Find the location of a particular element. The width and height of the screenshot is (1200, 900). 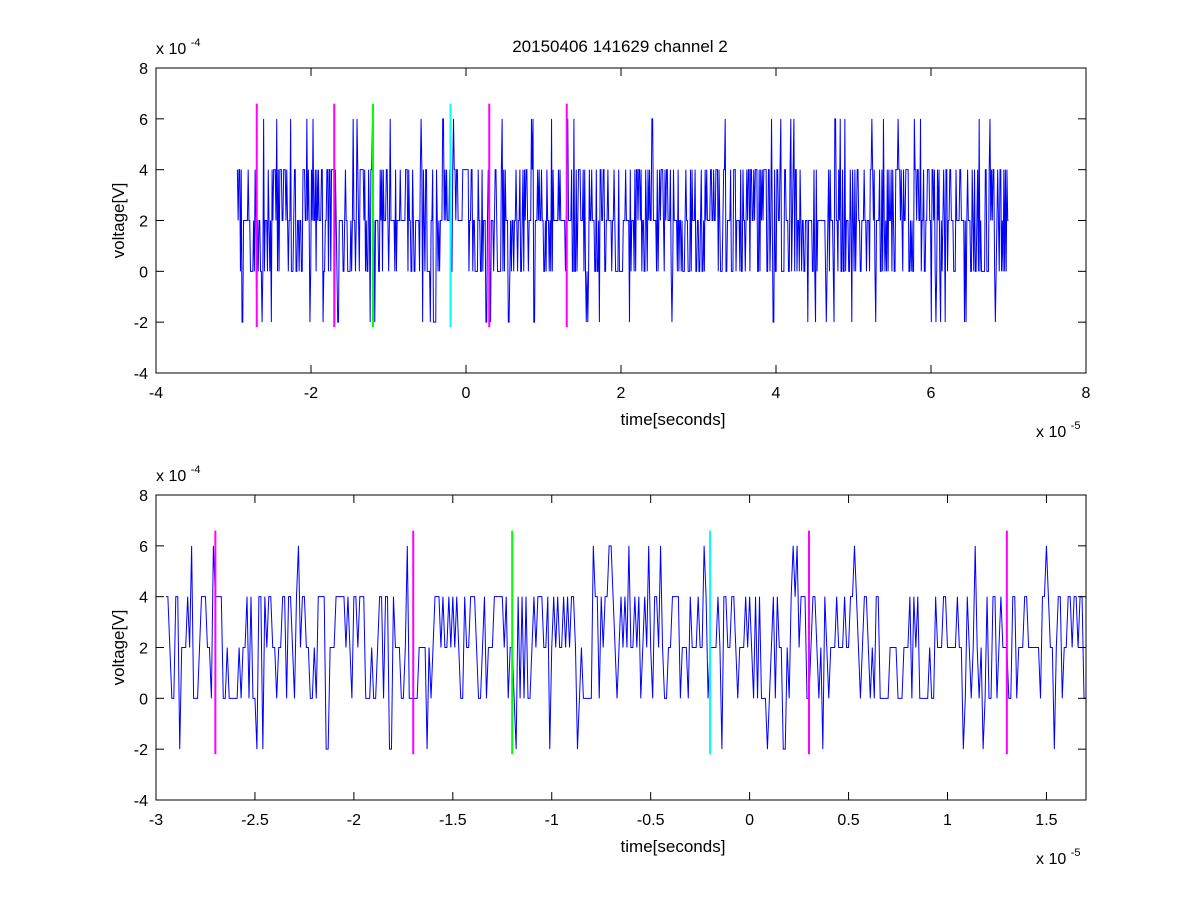

x-tick-label: -1.5 is located at coordinates (453, 820).